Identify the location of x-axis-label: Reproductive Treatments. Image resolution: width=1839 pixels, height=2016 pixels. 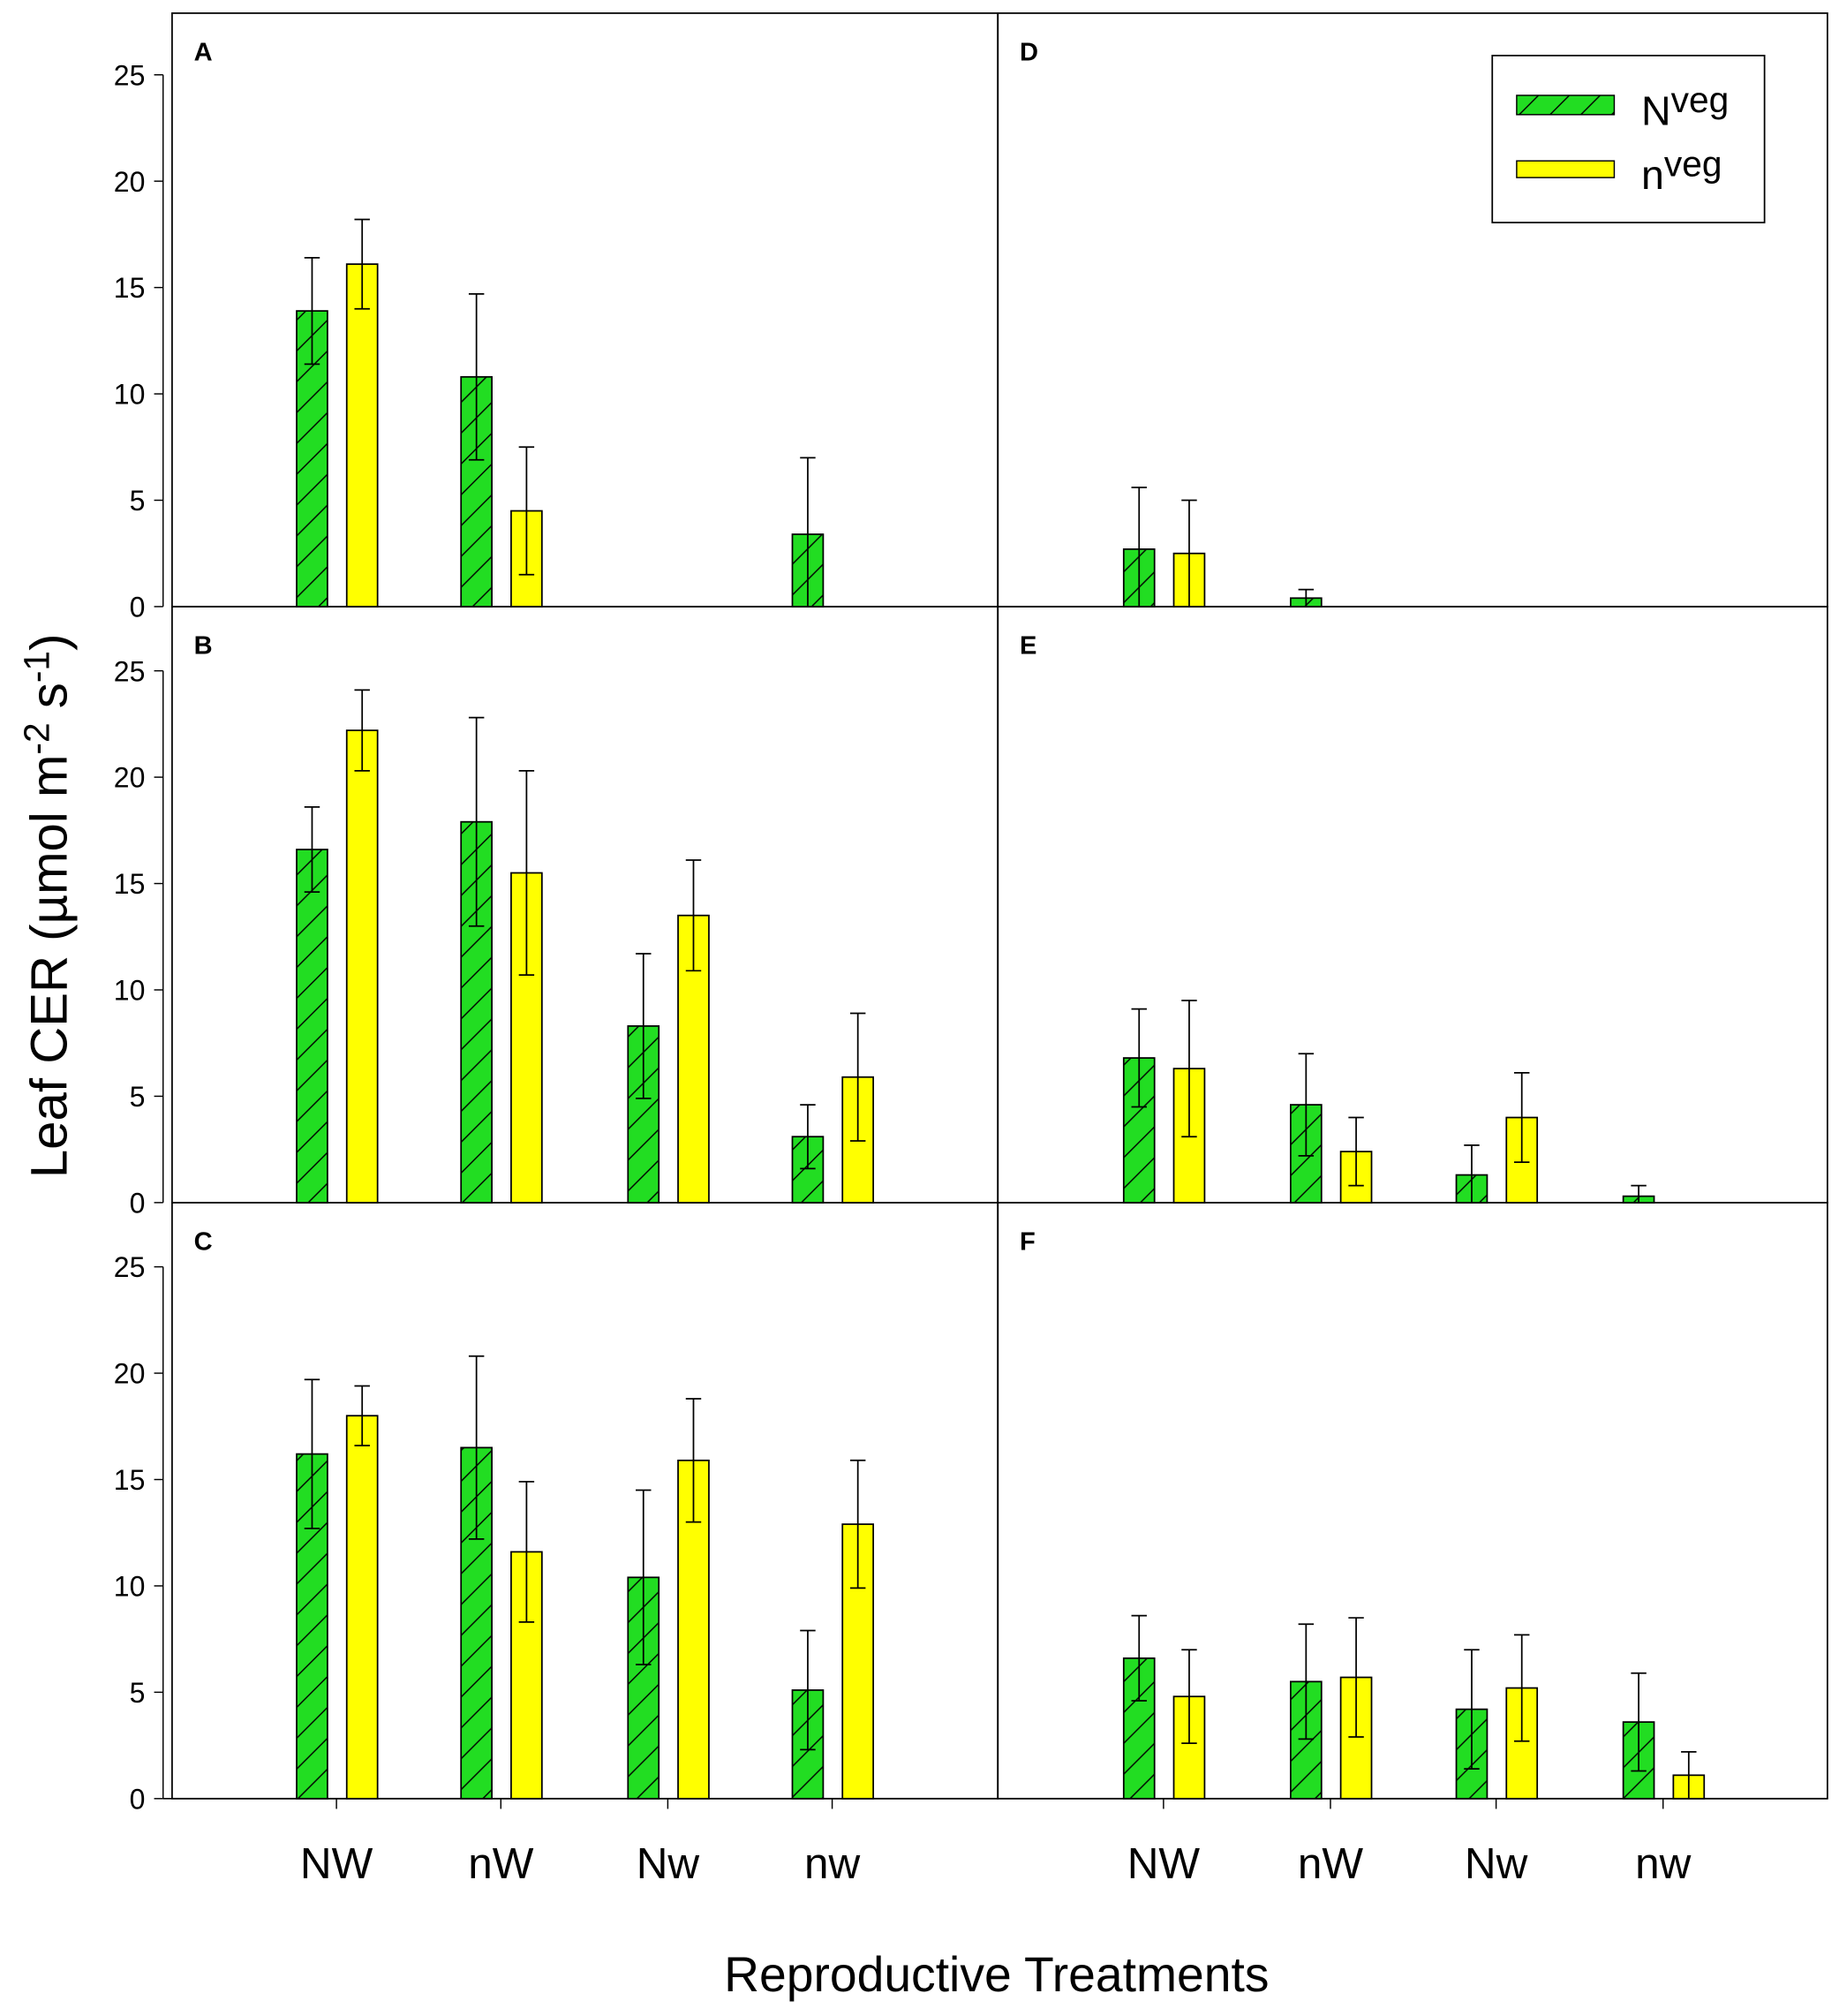
(996, 1974).